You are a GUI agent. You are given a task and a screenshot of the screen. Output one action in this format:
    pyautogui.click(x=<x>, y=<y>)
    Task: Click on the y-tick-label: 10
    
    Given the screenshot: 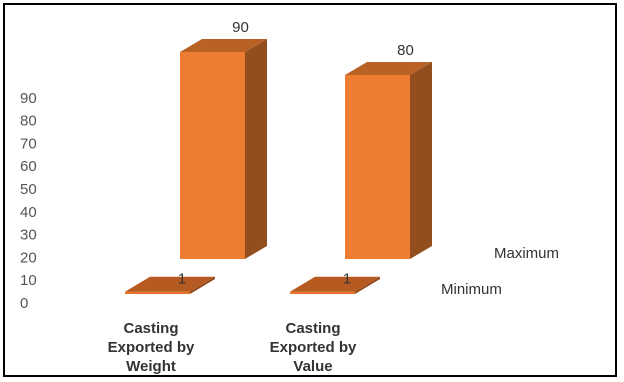 What is the action you would take?
    pyautogui.click(x=28, y=280)
    